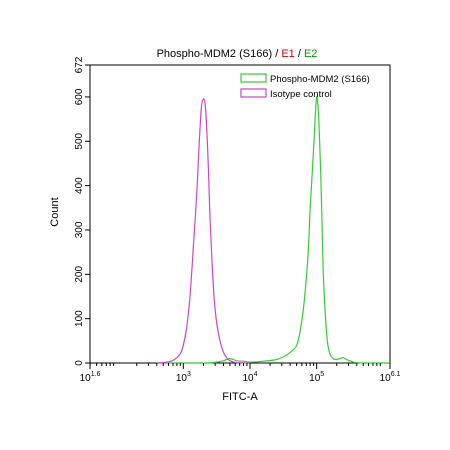 Image resolution: width=450 pixels, height=450 pixels. Describe the element at coordinates (320, 79) in the screenshot. I see `legend-label: Phospho-MDM2 (S166)` at that location.